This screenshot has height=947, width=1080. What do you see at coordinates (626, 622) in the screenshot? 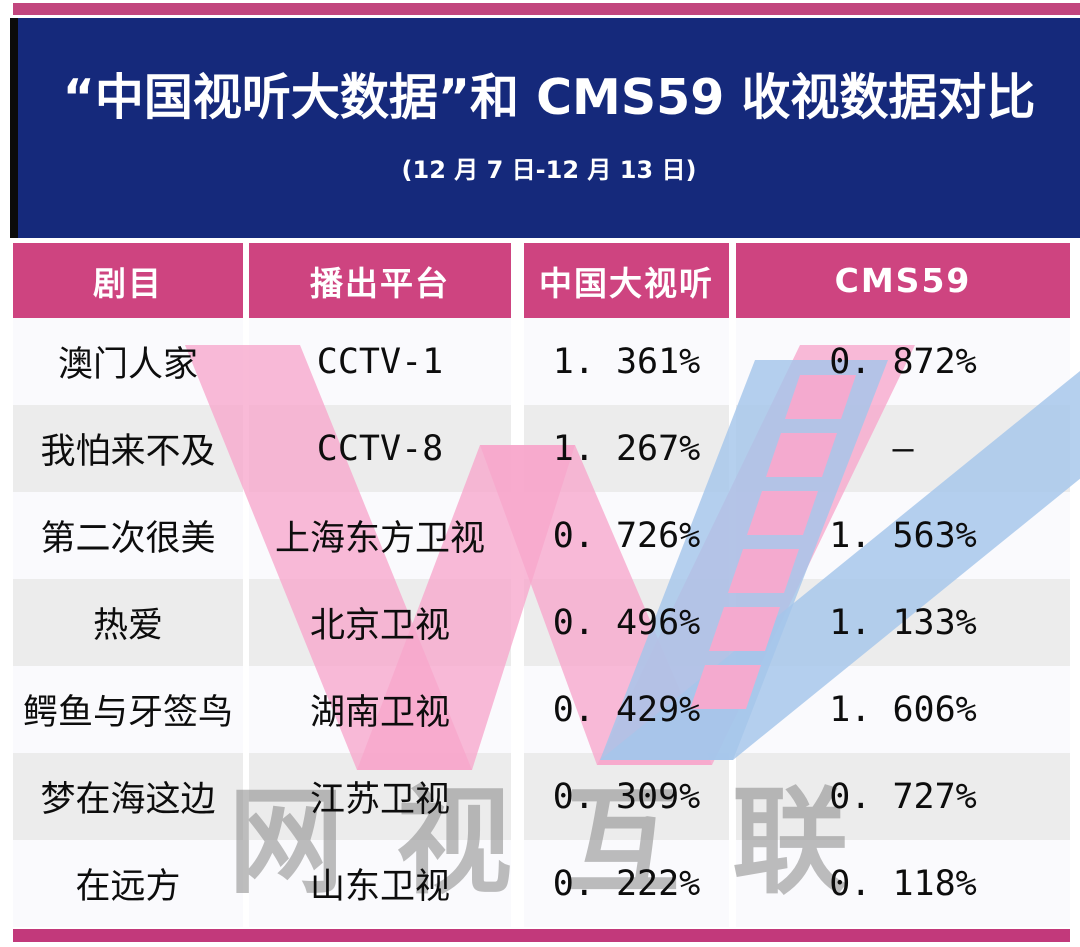
I see `cell-cavd-rating: 0. 496%` at bounding box center [626, 622].